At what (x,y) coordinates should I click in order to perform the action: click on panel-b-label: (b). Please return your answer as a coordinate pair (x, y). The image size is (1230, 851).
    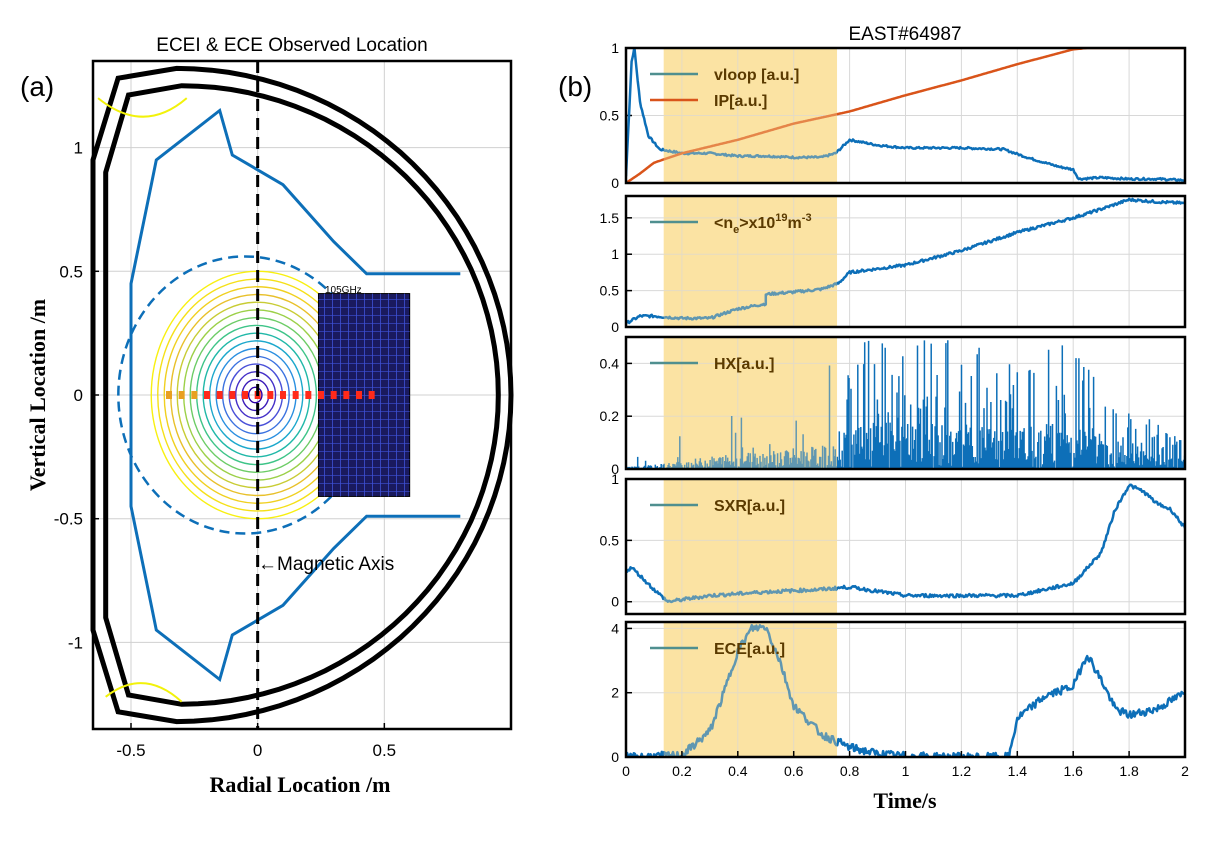
    Looking at the image, I should click on (575, 86).